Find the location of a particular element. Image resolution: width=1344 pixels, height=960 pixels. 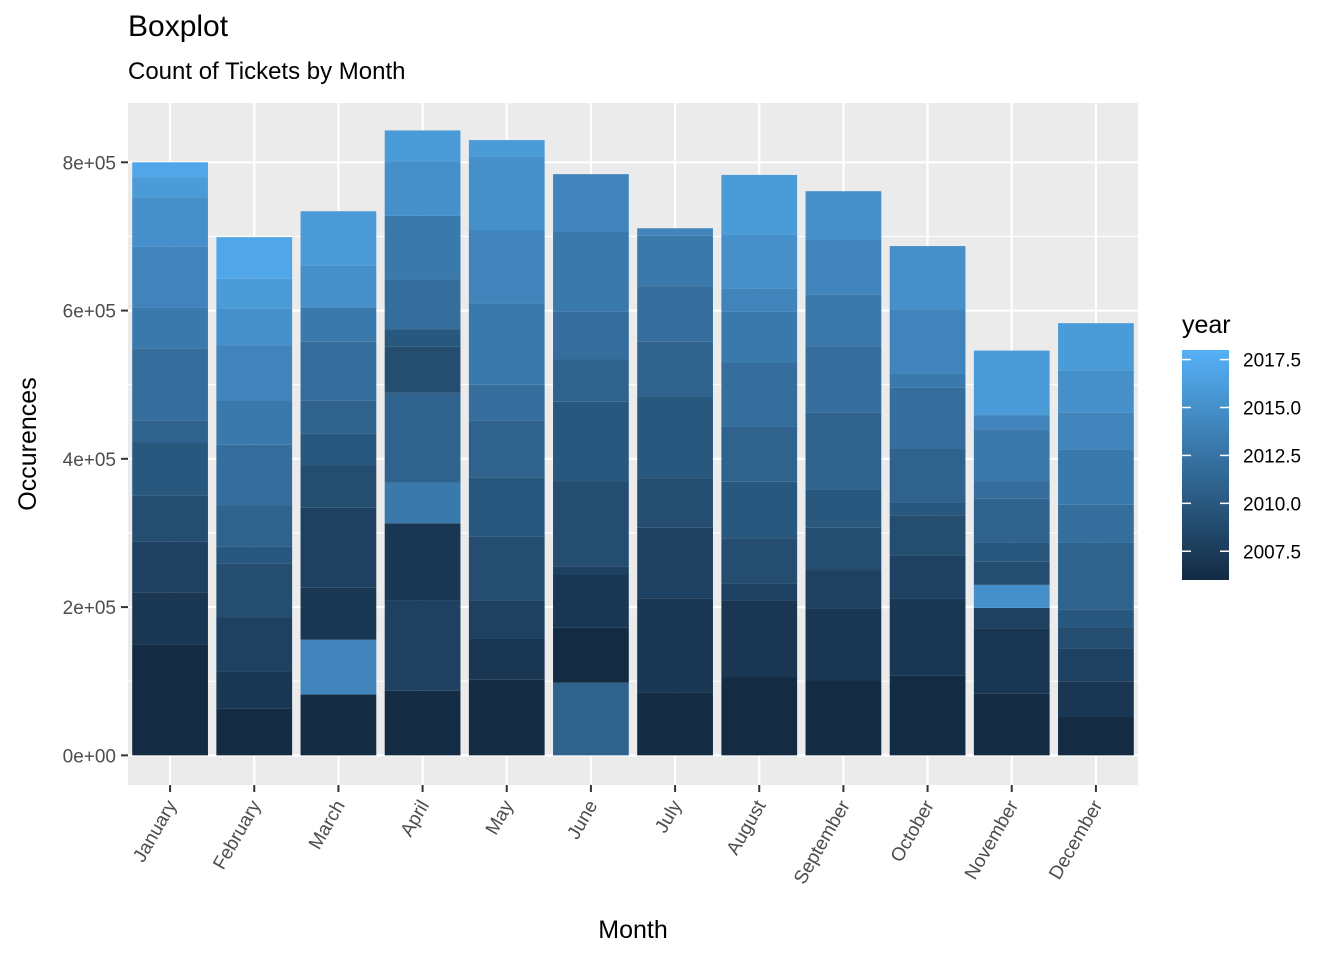

y-tick-label: 4e+05 is located at coordinates (89, 460).